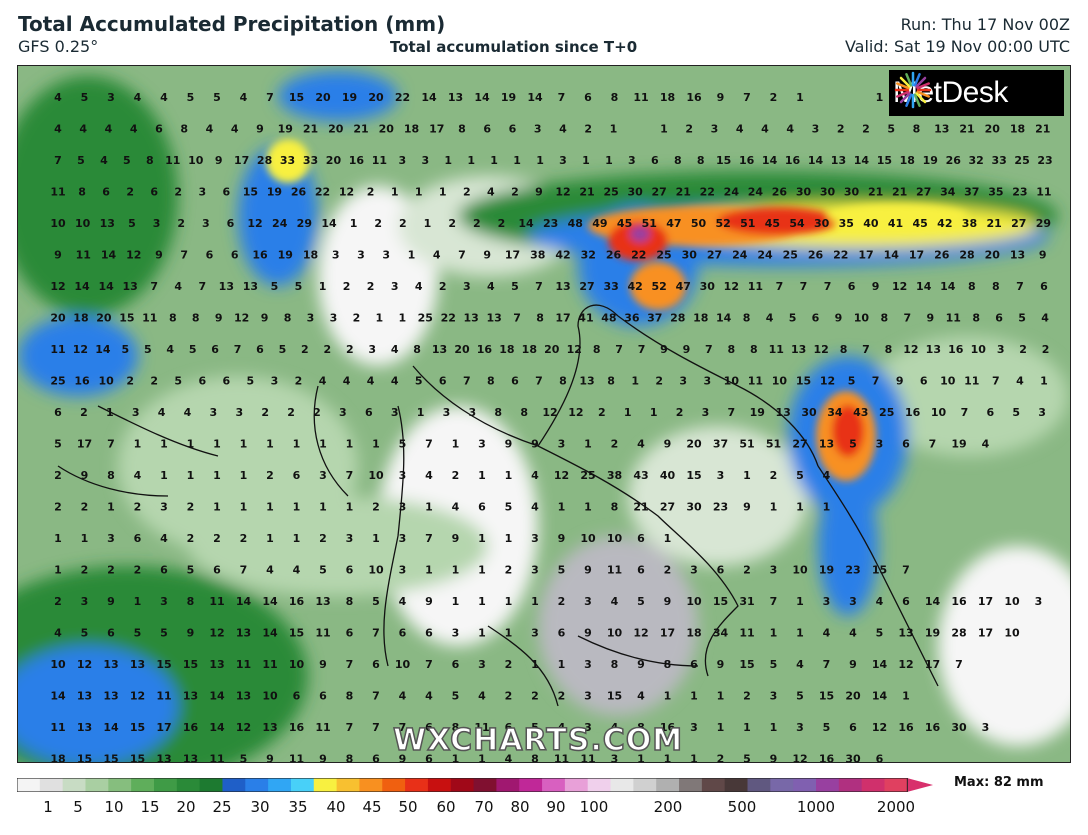  I want to click on grid-value: 22, so click(638, 255).